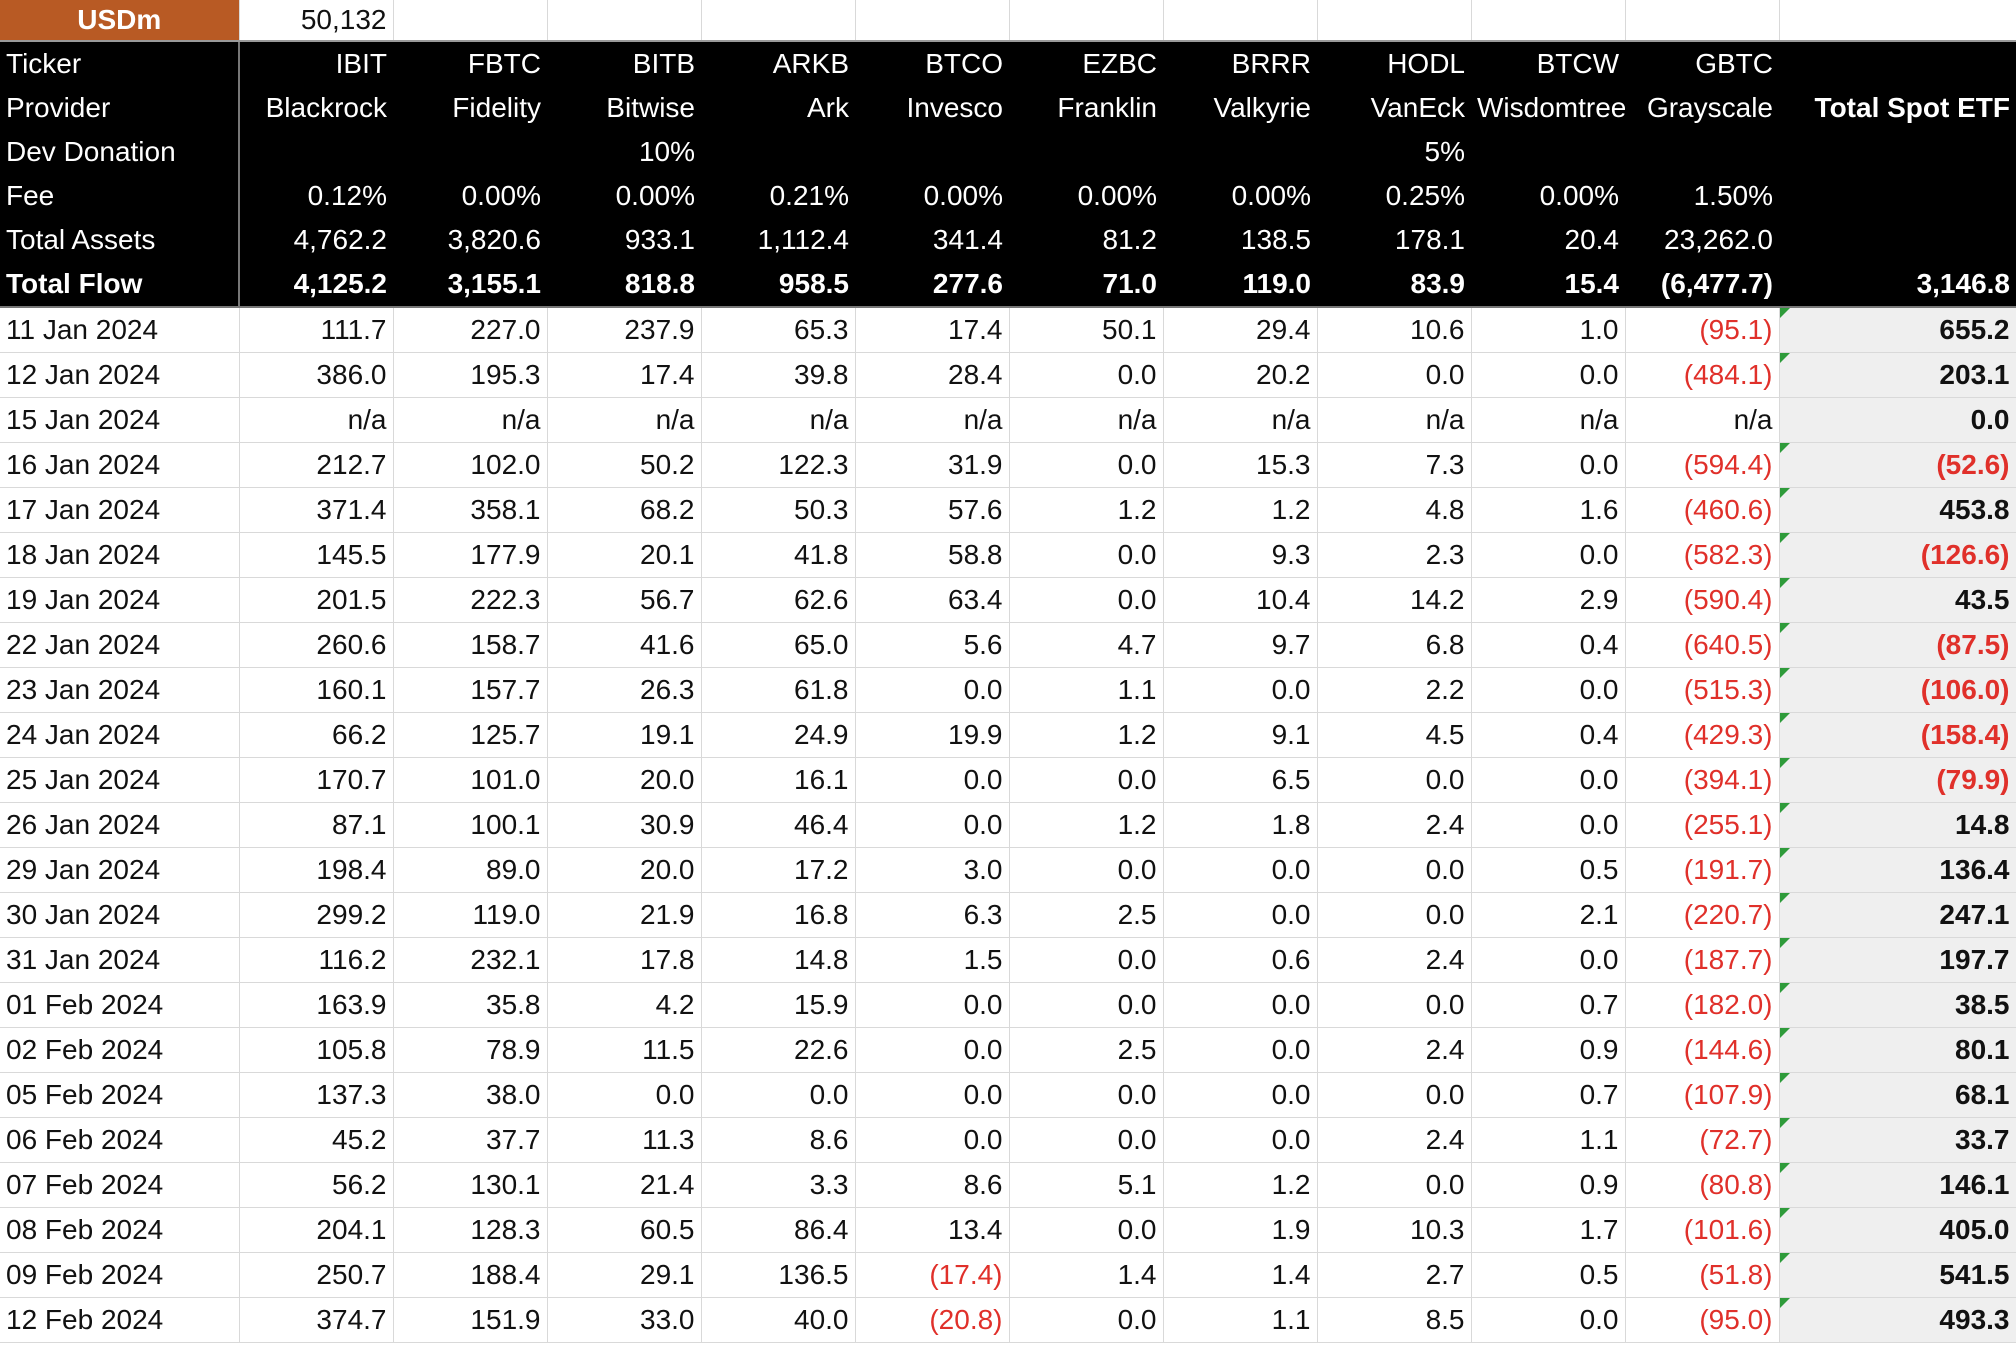  What do you see at coordinates (1394, 690) in the screenshot?
I see `flow-cell: 2.2` at bounding box center [1394, 690].